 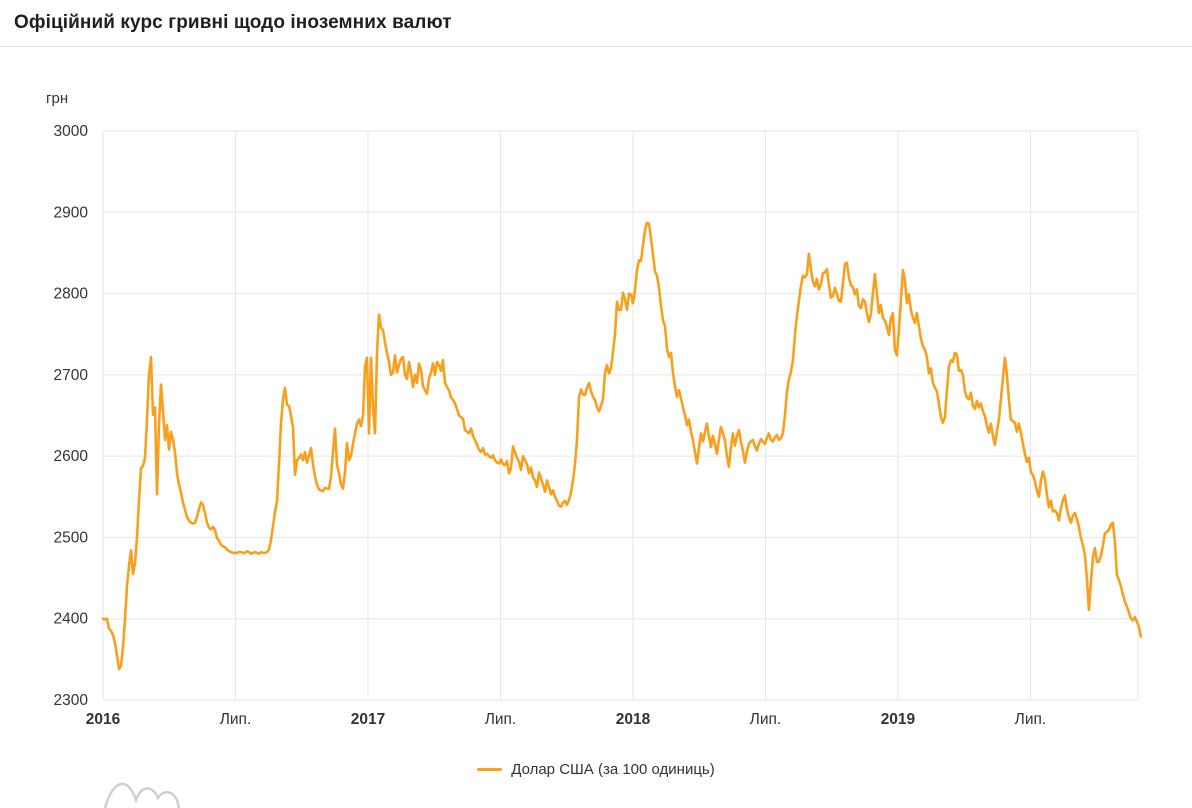 I want to click on x-tick-label: 2017, so click(x=368, y=719).